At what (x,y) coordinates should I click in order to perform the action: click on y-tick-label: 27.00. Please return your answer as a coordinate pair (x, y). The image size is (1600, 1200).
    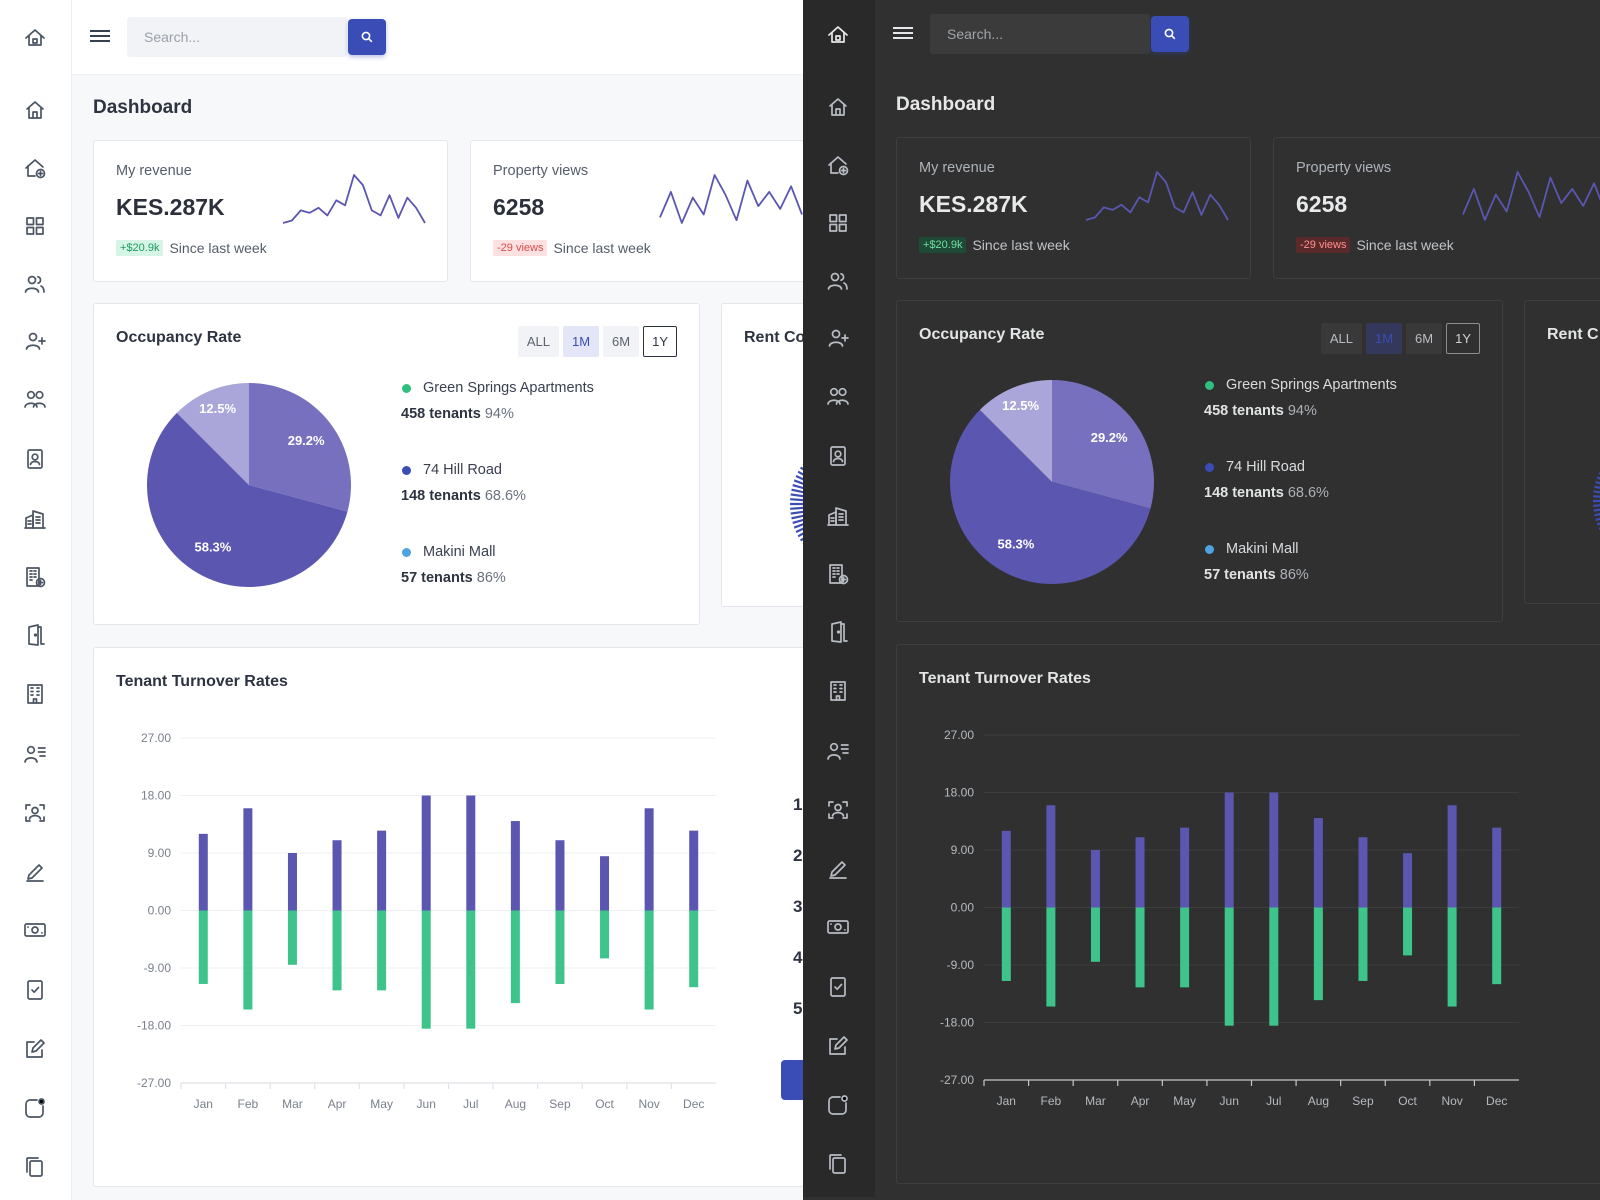
    Looking at the image, I should click on (156, 738).